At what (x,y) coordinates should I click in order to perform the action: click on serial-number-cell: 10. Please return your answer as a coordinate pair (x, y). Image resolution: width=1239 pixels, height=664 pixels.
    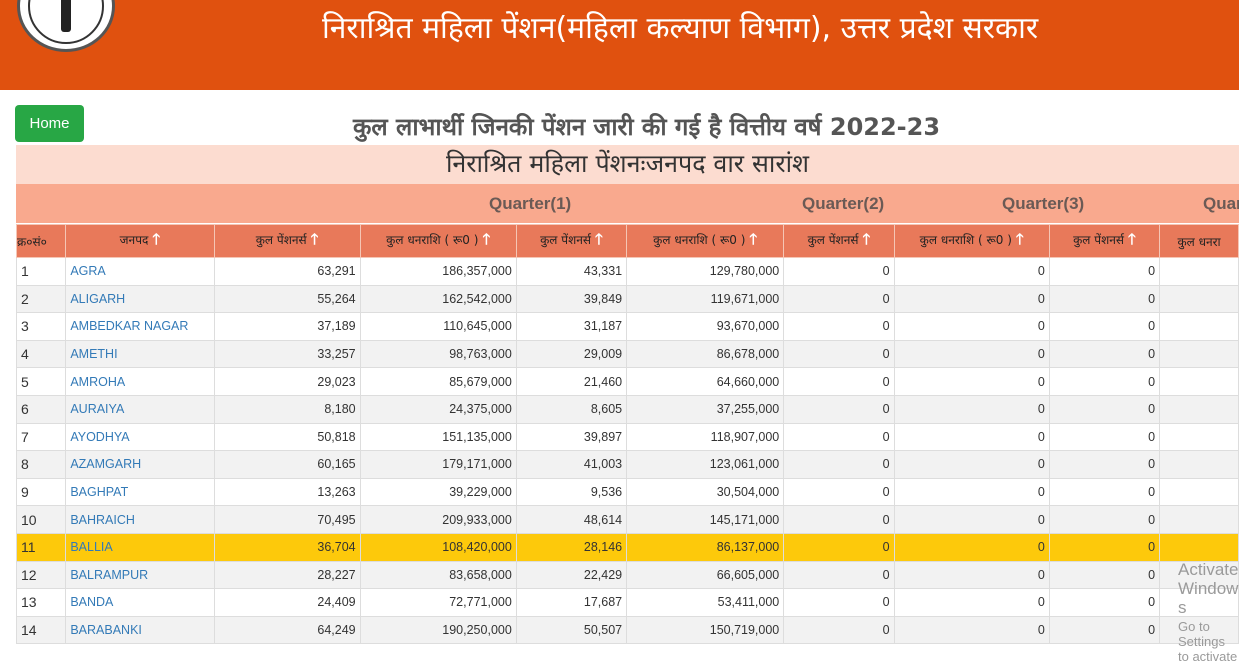
    Looking at the image, I should click on (41, 519).